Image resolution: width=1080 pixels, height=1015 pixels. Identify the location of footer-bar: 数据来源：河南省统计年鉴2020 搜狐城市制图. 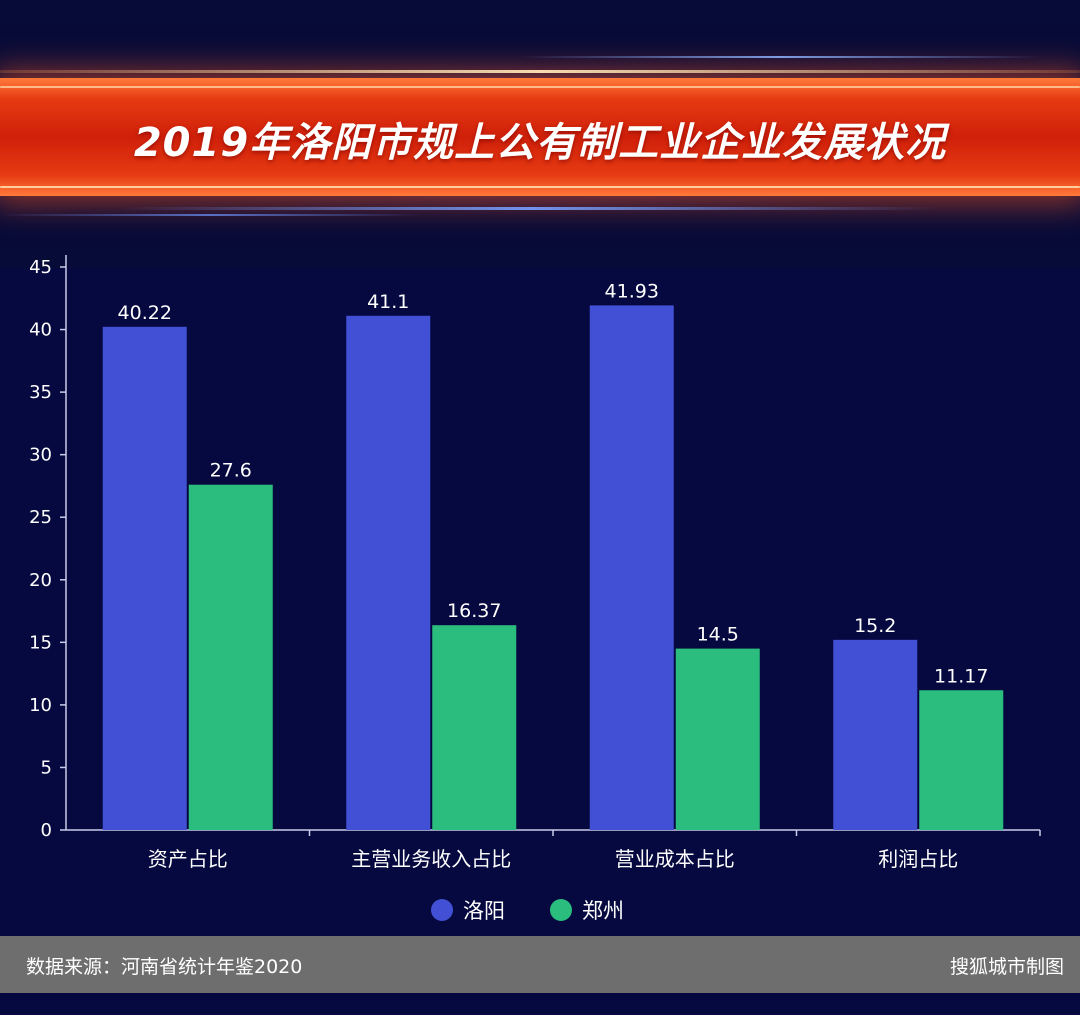
(540, 964).